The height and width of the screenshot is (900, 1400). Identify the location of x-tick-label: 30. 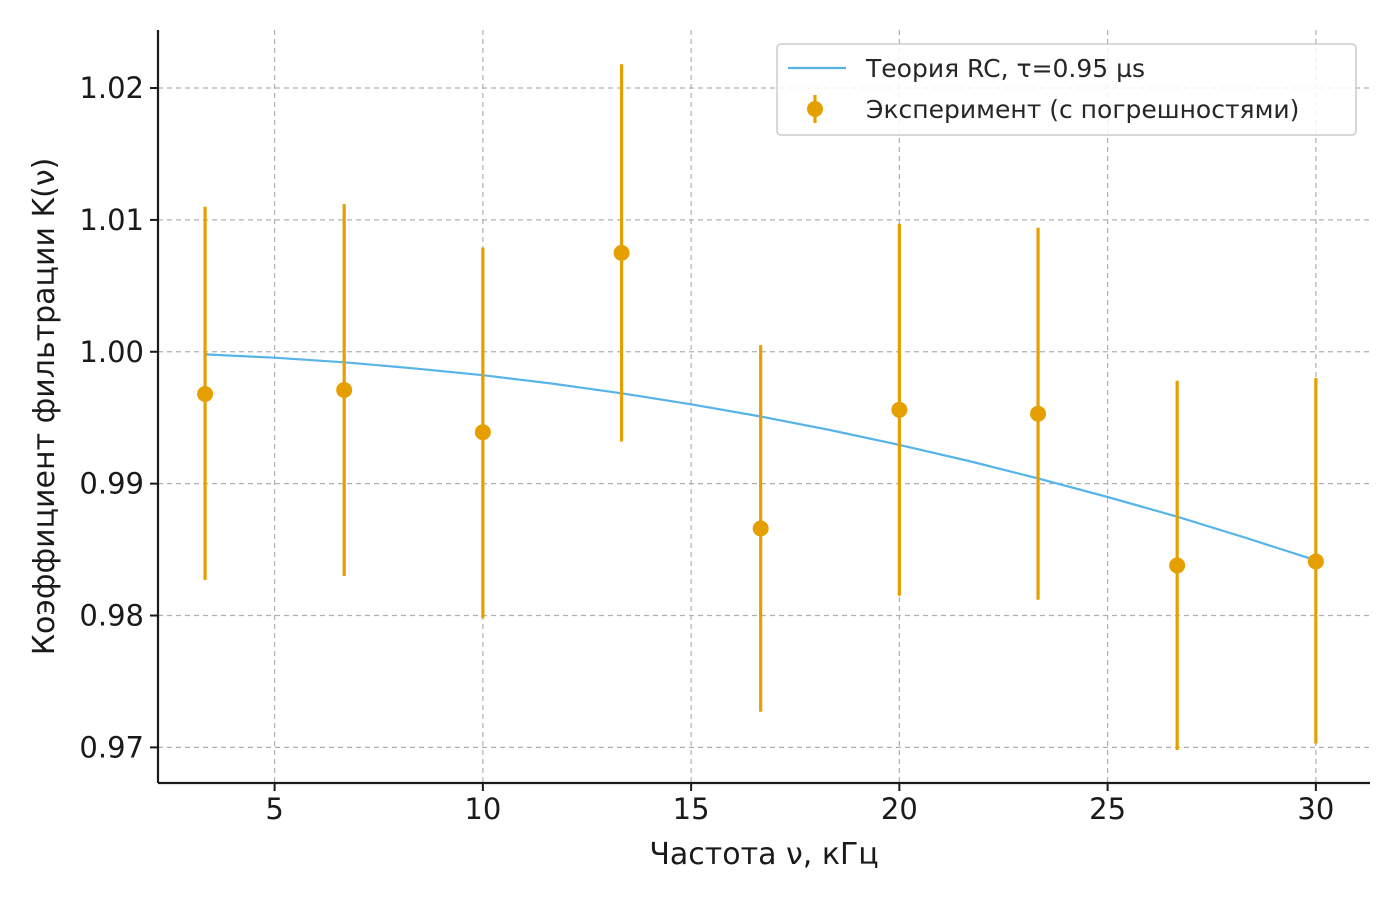
(1315, 809).